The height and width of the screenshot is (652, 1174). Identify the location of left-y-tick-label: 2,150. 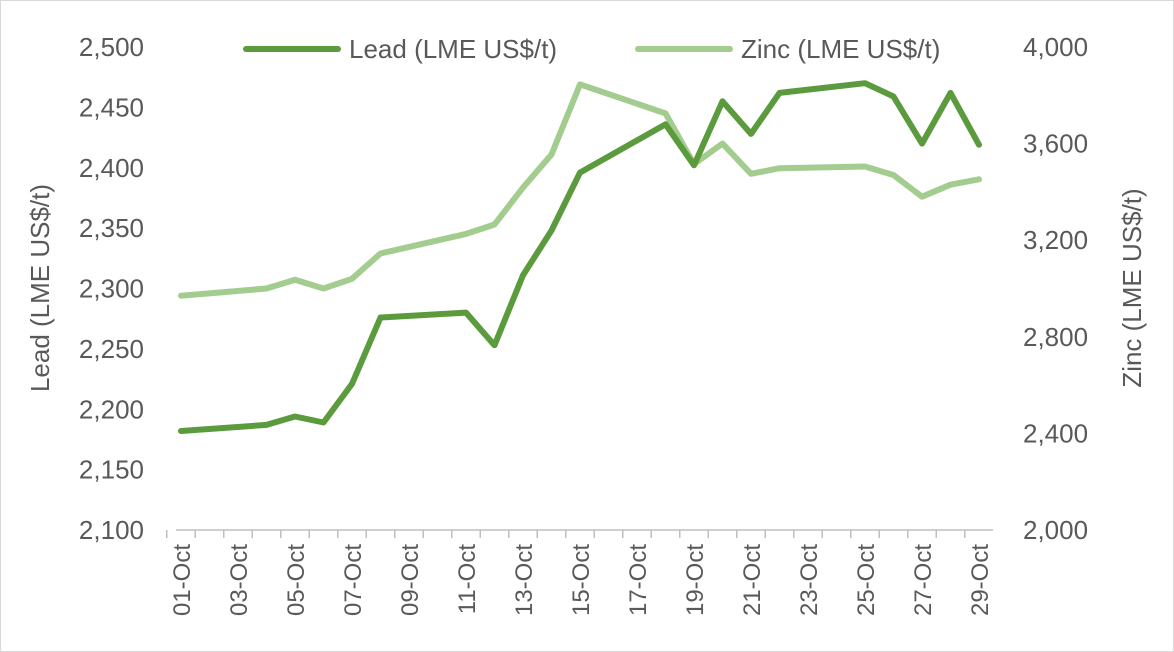
(111, 470).